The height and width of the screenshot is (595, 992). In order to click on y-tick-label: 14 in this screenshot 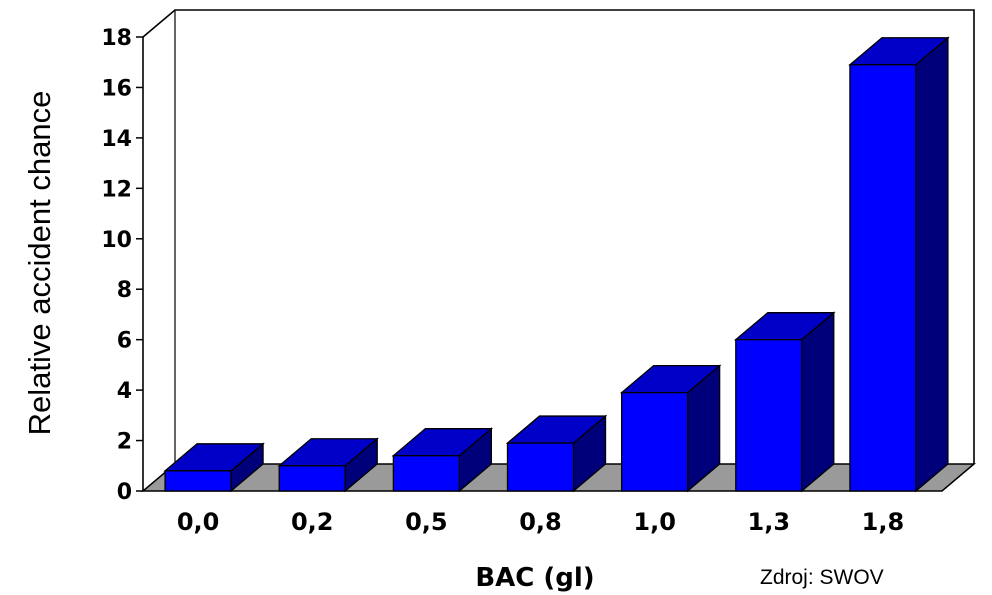, I will do `click(116, 139)`.